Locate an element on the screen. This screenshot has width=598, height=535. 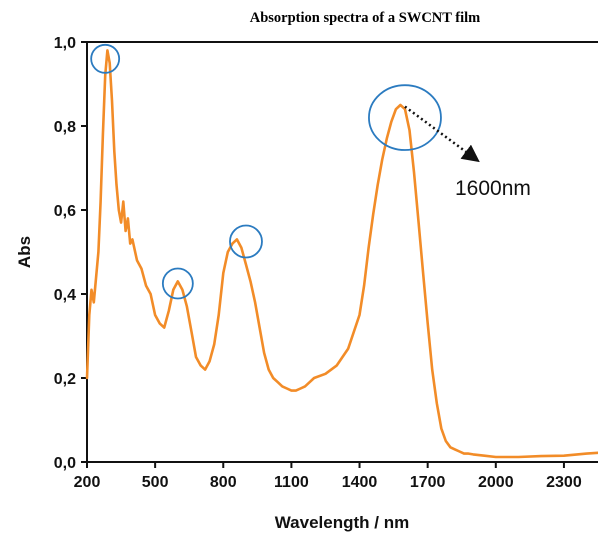
y-tick-label: 0,6 is located at coordinates (65, 211).